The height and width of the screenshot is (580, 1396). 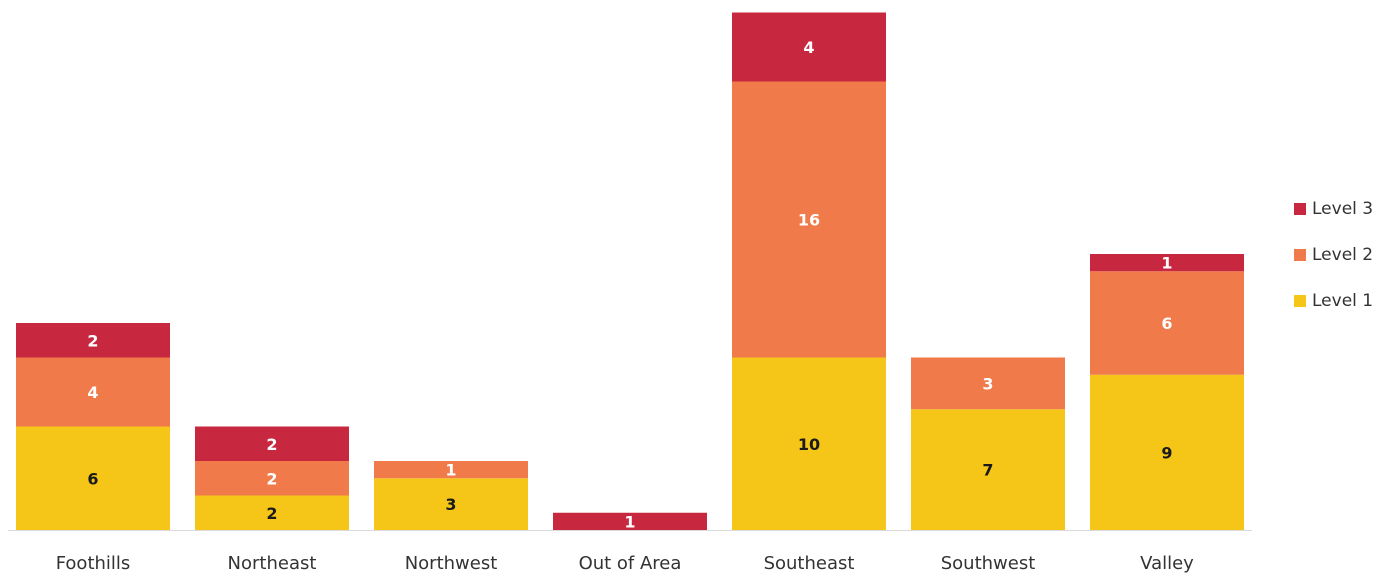 What do you see at coordinates (272, 563) in the screenshot?
I see `x-tick-label-northeast: Northeast` at bounding box center [272, 563].